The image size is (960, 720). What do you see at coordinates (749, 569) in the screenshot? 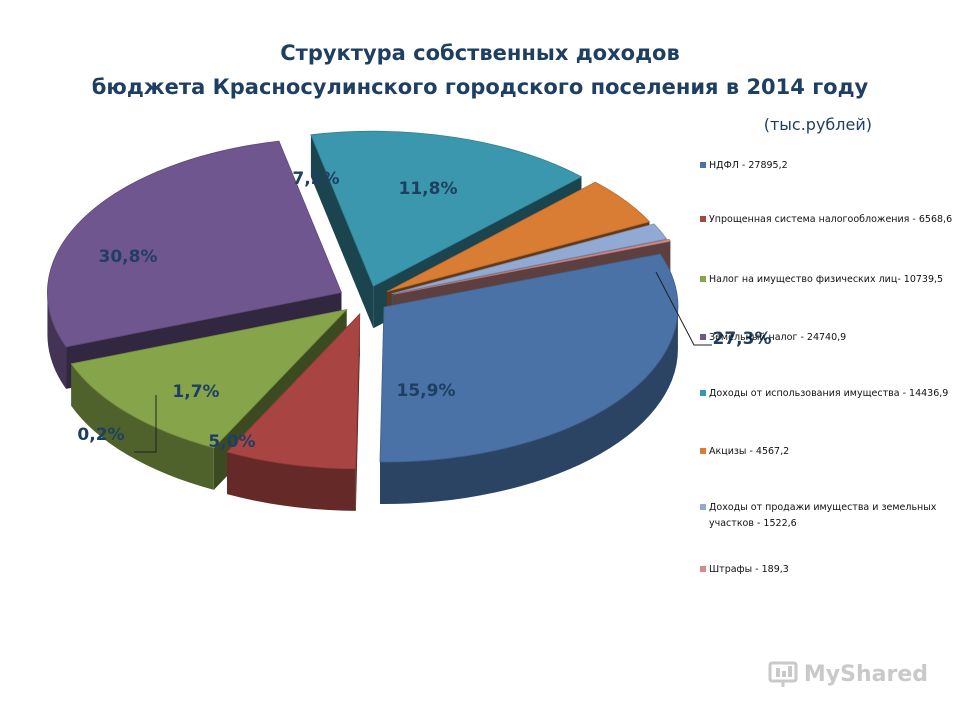
I see `legend-label: Штрафы - 189,3` at bounding box center [749, 569].